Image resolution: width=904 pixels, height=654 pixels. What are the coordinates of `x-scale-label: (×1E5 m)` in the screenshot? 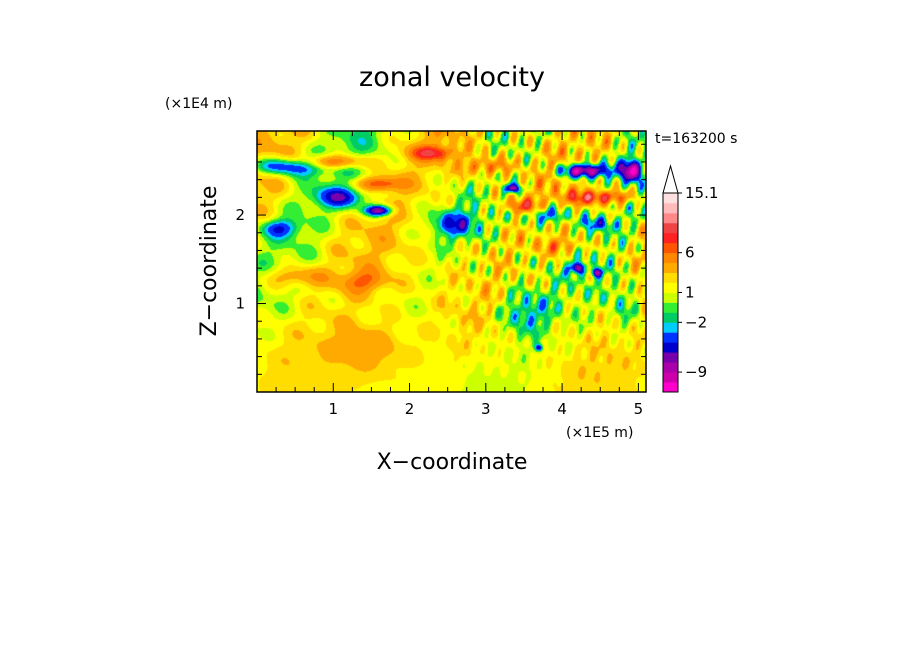 It's located at (599, 433).